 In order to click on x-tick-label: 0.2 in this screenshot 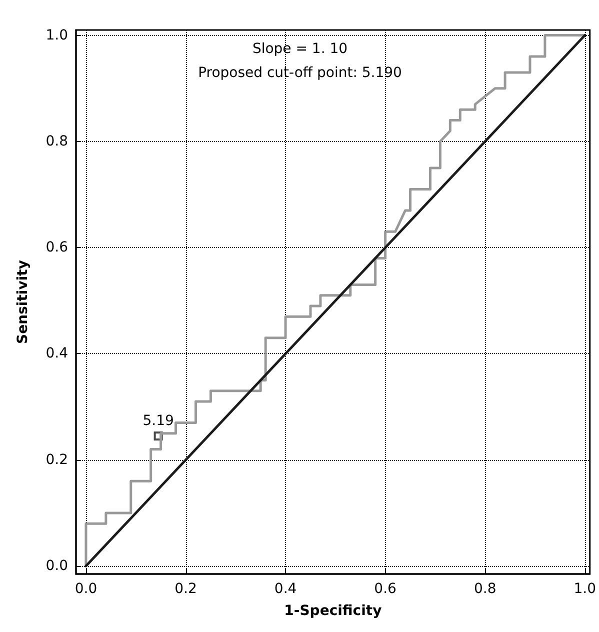, I will do `click(185, 589)`.